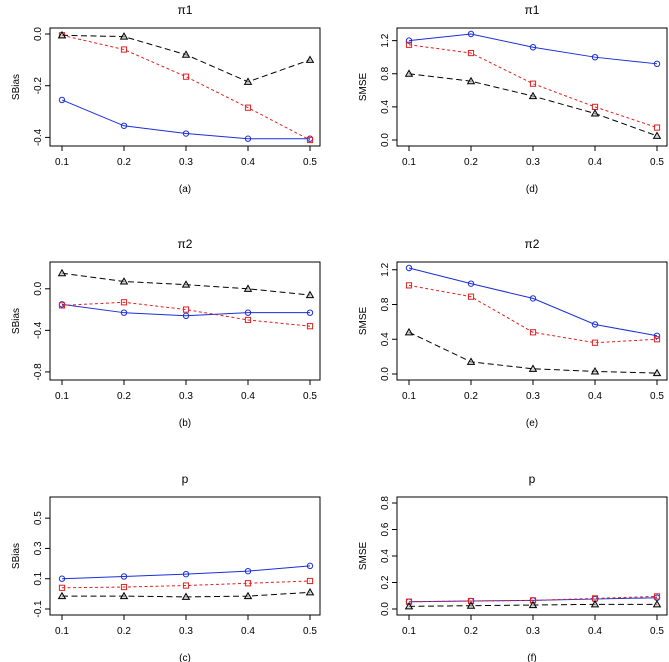 The width and height of the screenshot is (669, 662). What do you see at coordinates (532, 189) in the screenshot?
I see `panel-caption: (d)` at bounding box center [532, 189].